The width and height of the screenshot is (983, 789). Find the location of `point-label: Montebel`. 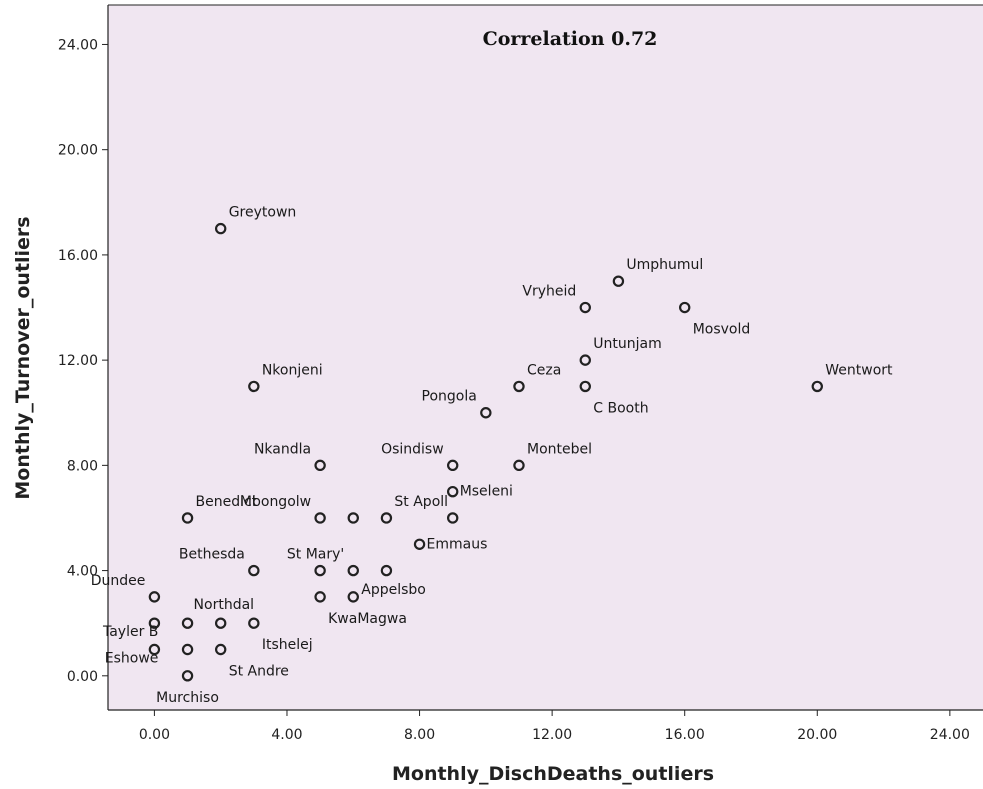

point-label: Montebel is located at coordinates (559, 449).